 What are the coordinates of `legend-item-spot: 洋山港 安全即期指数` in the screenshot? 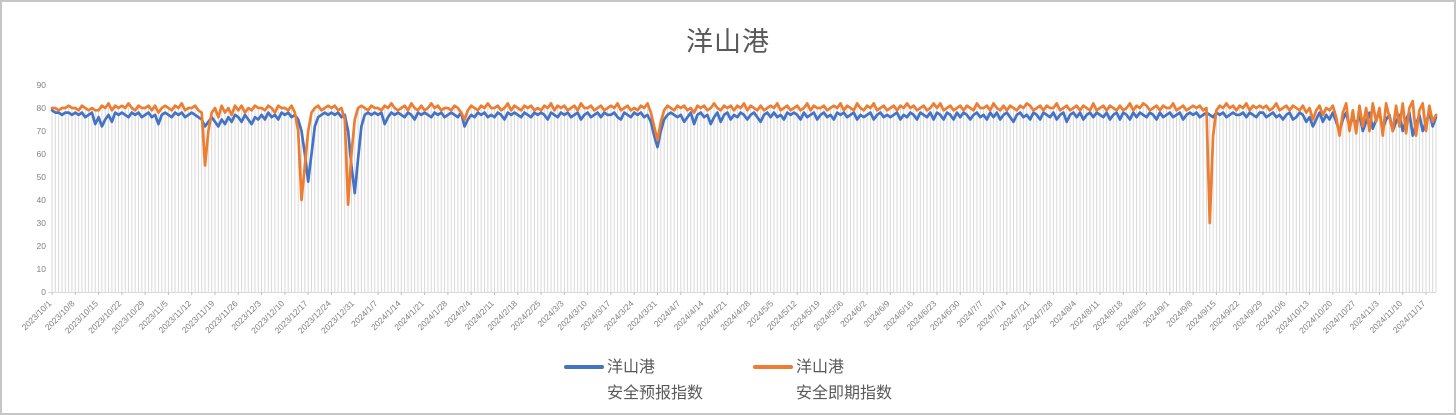 It's located at (822, 381).